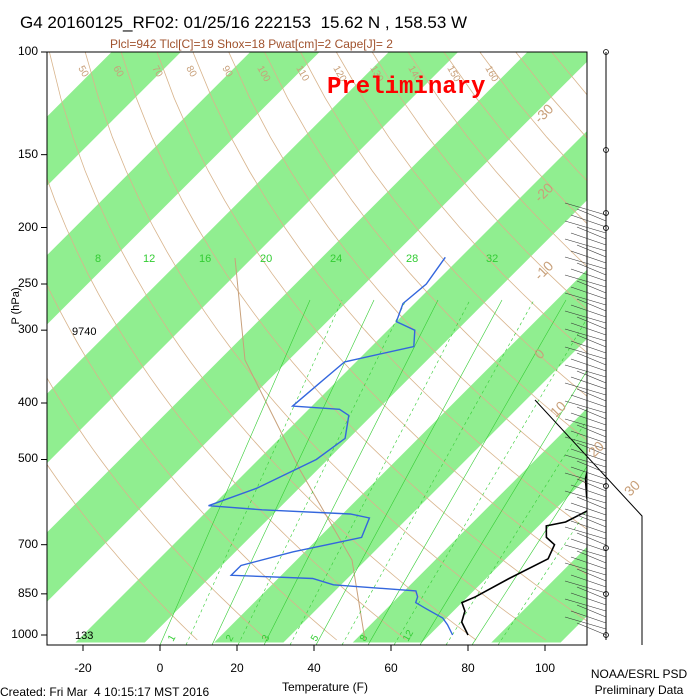 The height and width of the screenshot is (700, 700). I want to click on mixing-ratio-label: 8, so click(98, 259).